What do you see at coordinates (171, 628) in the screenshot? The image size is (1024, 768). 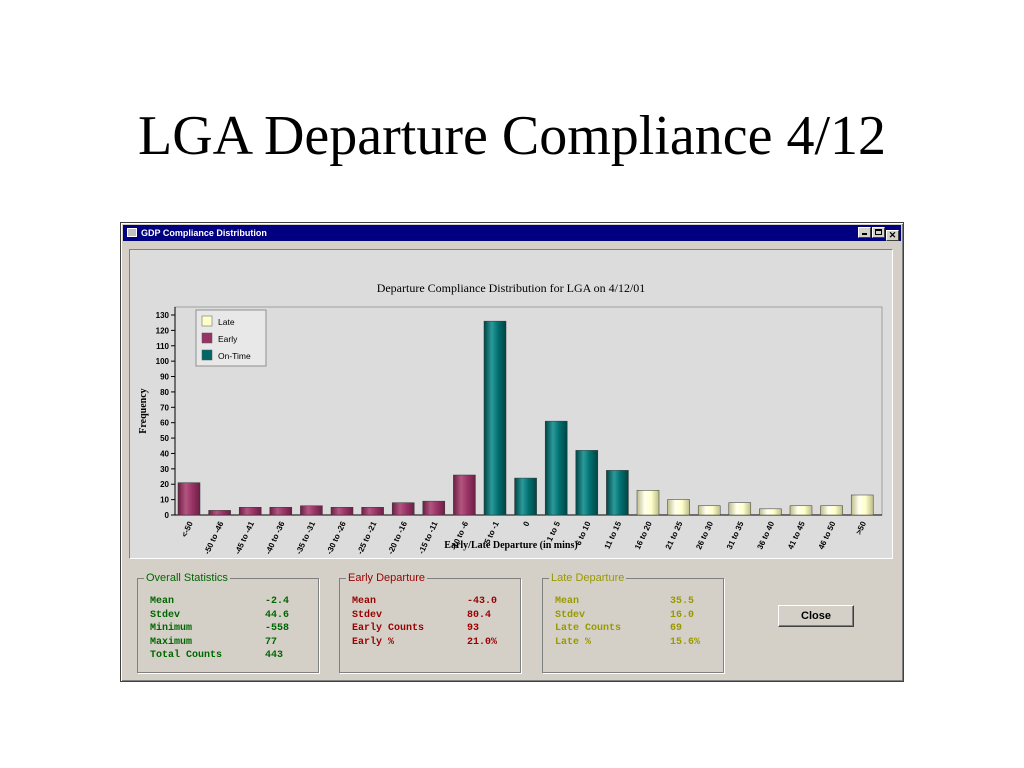 I see `stat-label: Minimum` at bounding box center [171, 628].